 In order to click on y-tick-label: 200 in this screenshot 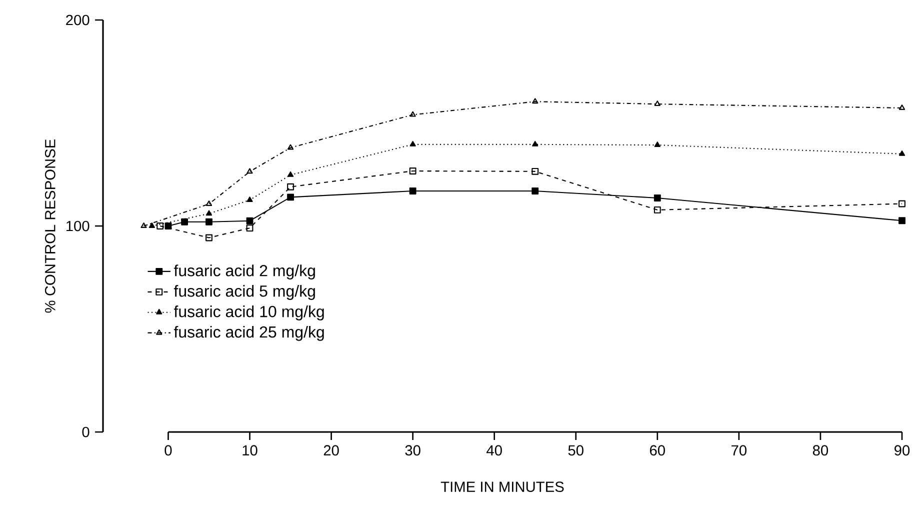, I will do `click(78, 20)`.